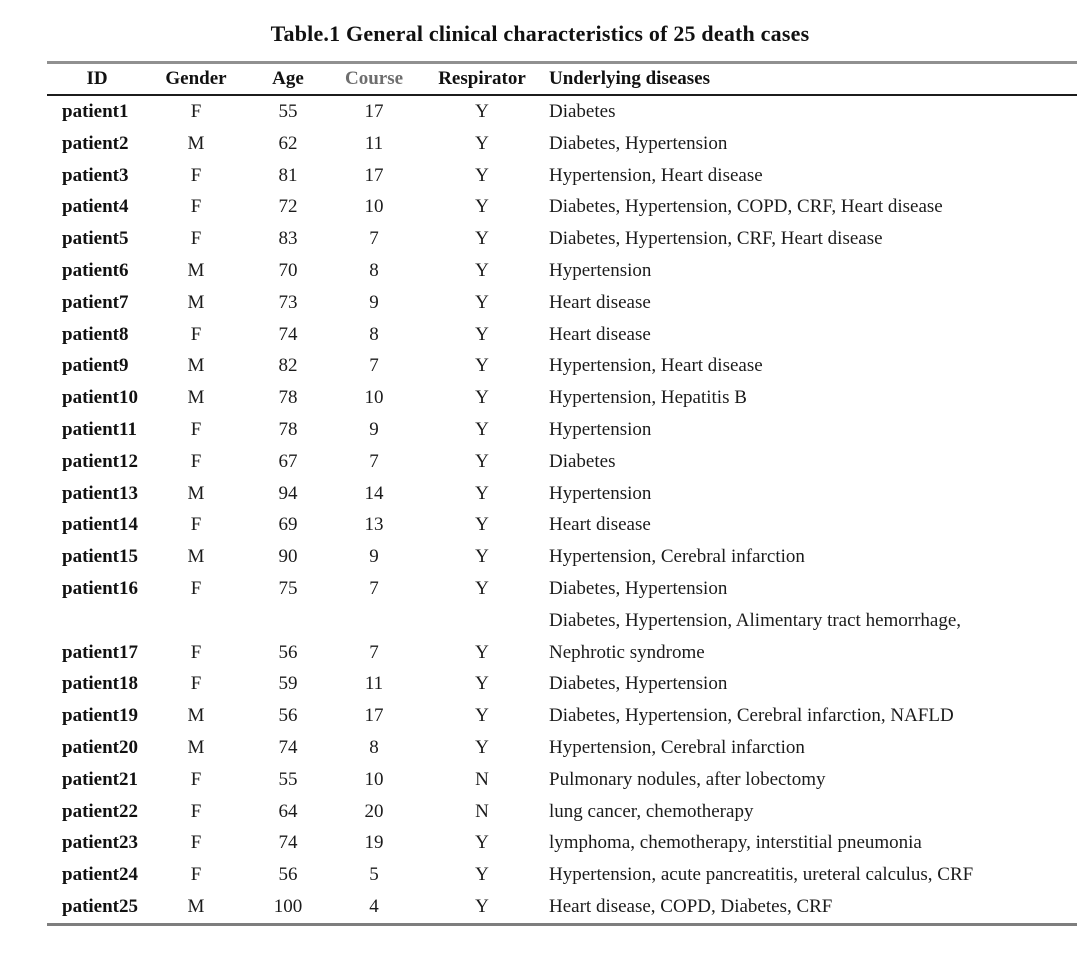  What do you see at coordinates (374, 493) in the screenshot?
I see `cell-course: 14` at bounding box center [374, 493].